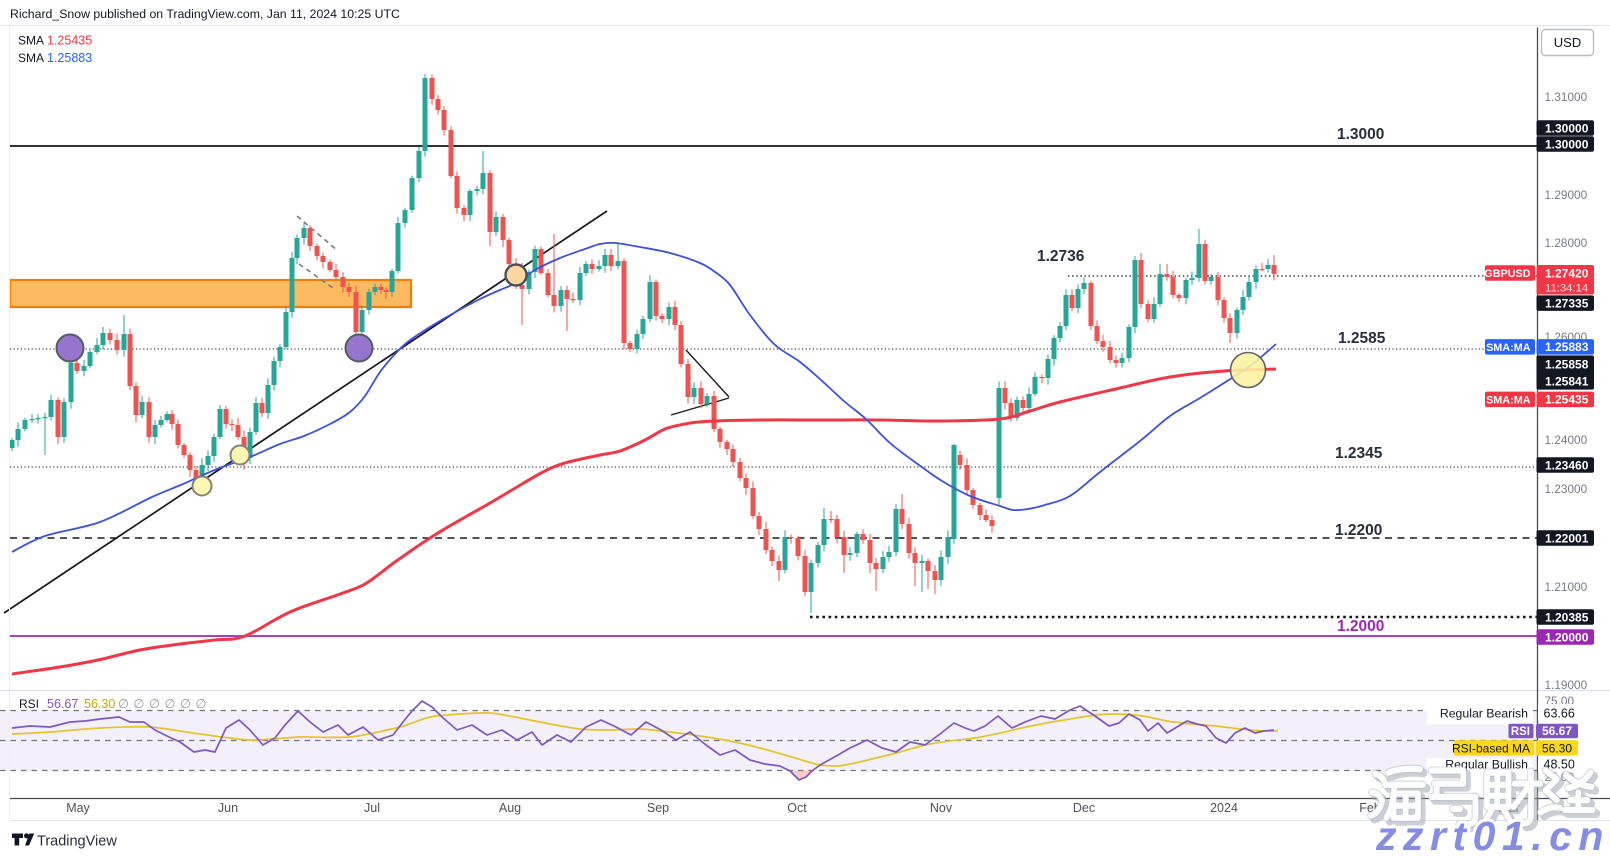  I want to click on svg-text: GBPUSD, so click(1507, 274).